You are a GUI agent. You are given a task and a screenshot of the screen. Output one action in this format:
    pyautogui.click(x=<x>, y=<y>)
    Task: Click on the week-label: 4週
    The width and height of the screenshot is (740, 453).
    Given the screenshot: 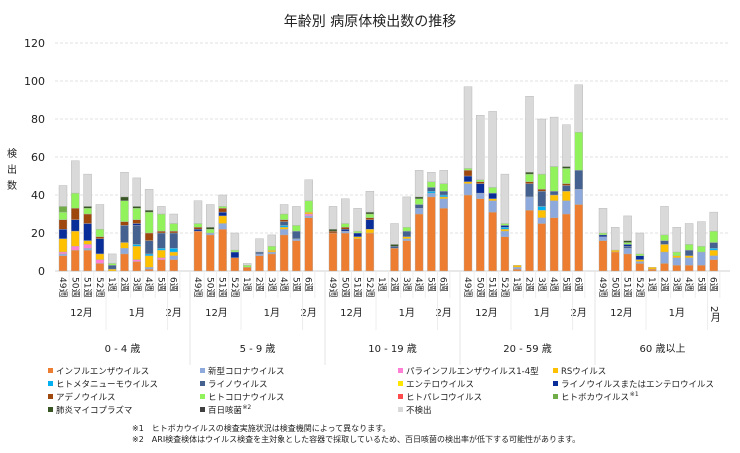 What is the action you would take?
    pyautogui.click(x=688, y=284)
    